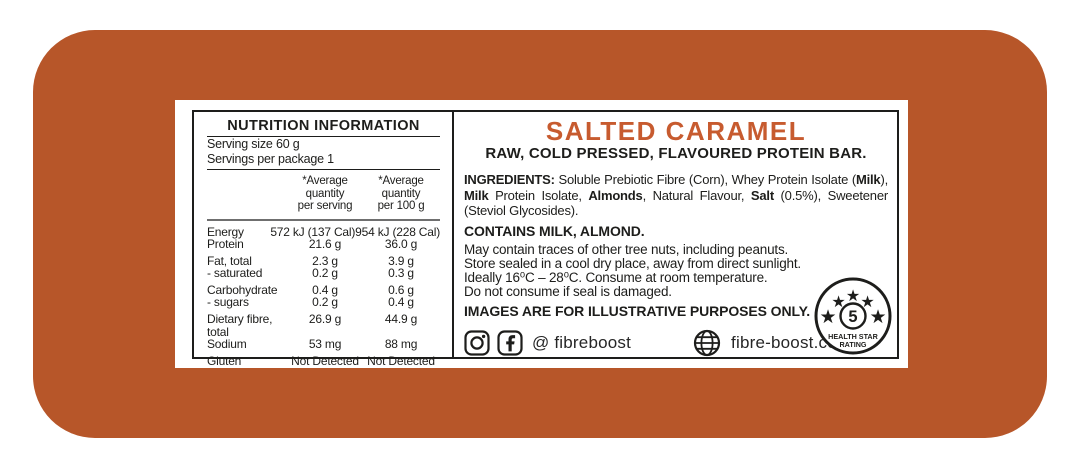 The image size is (1080, 470). Describe the element at coordinates (568, 291) in the screenshot. I see `storage-line: Do not consume if seal is damaged.` at that location.